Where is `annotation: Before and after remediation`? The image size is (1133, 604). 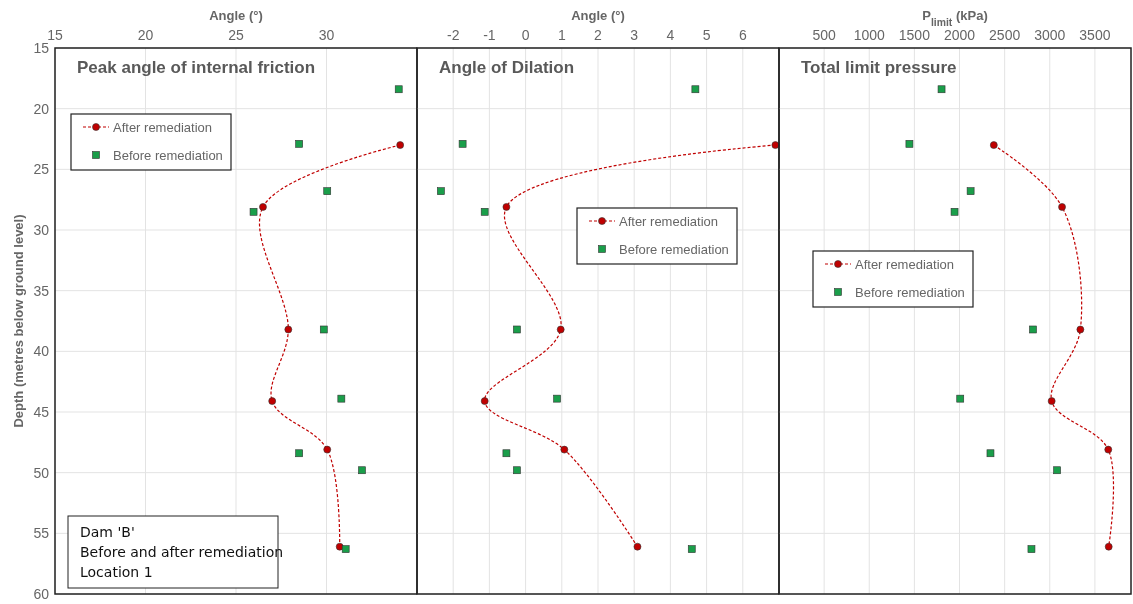
annotation: Before and after remediation is located at coordinates (182, 552).